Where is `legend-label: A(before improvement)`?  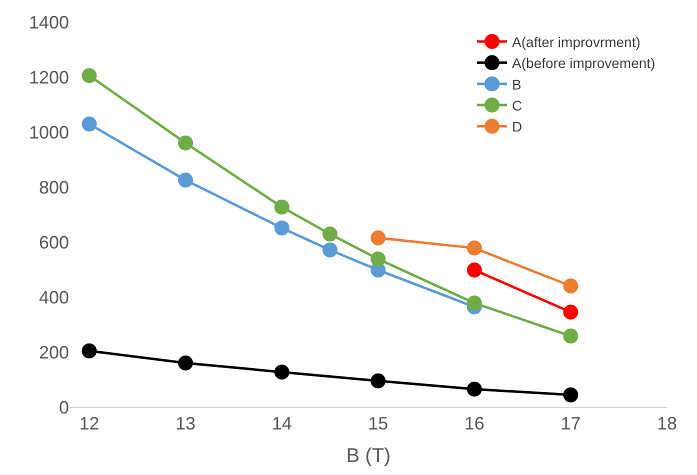
legend-label: A(before improvement) is located at coordinates (584, 63).